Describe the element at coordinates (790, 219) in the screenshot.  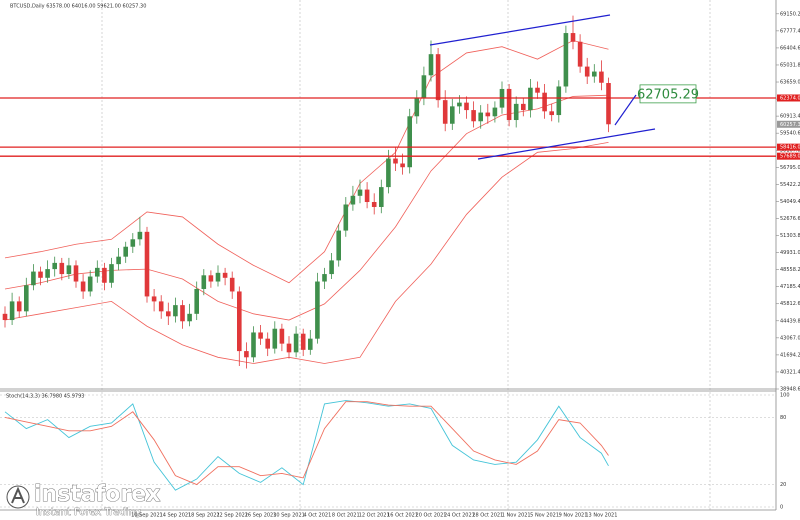
I see `y-tick-label: 52676.60` at that location.